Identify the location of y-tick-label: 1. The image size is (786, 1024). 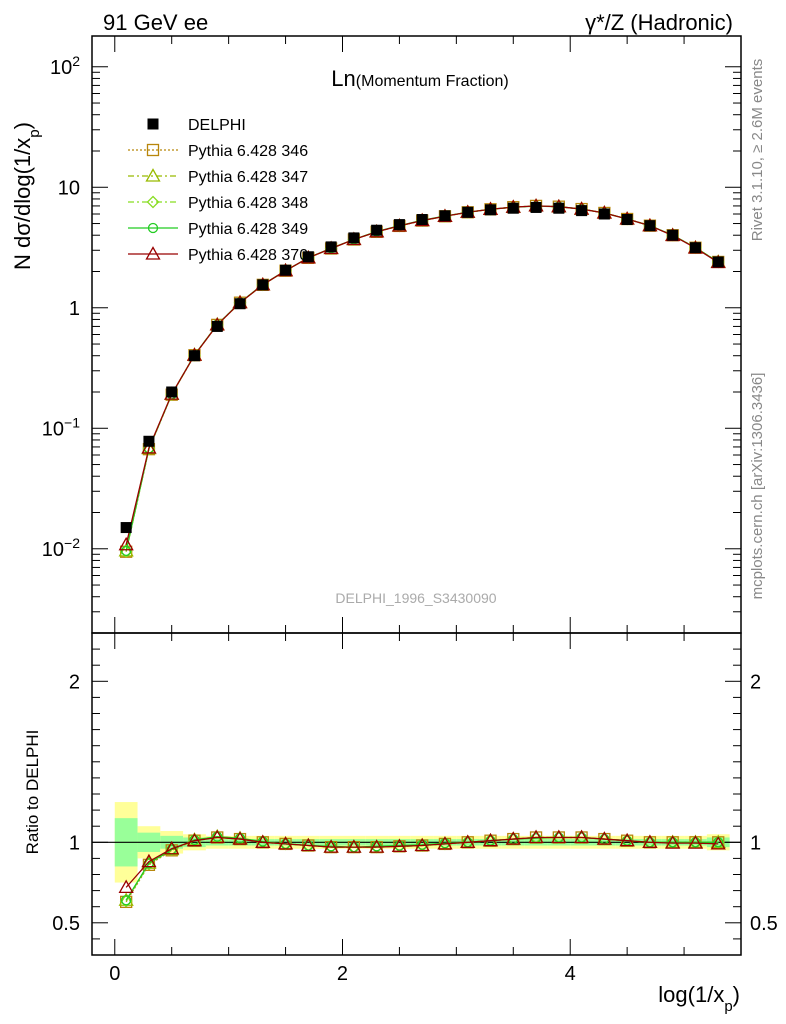
(74, 309).